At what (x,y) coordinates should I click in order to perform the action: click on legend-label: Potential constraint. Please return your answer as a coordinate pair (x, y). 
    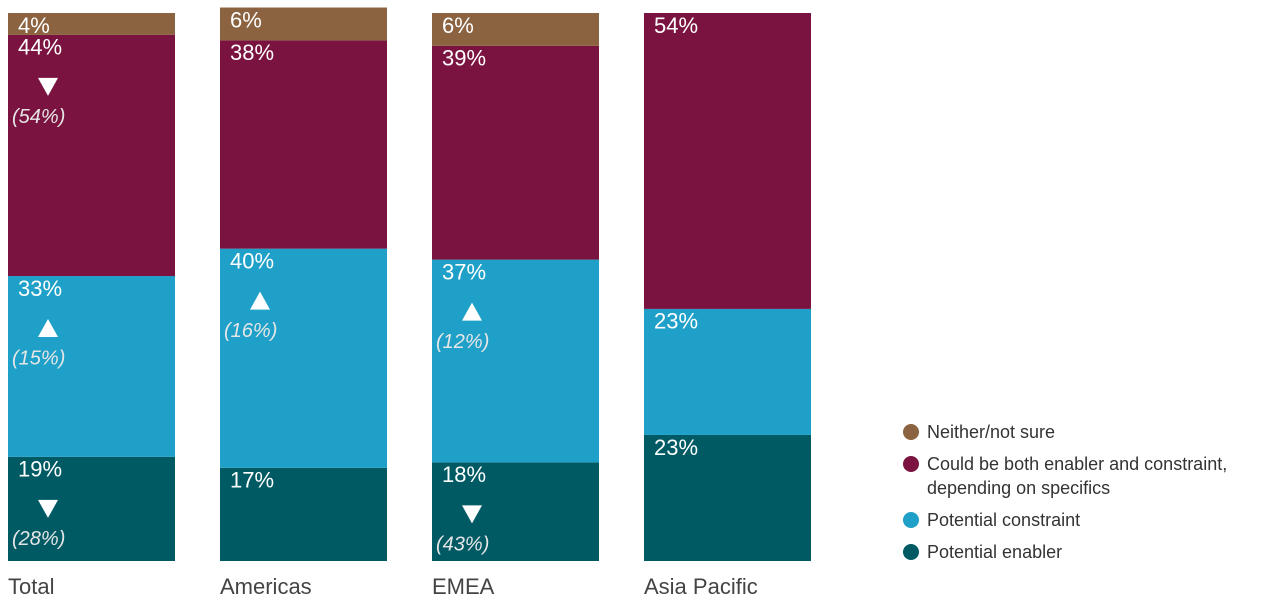
    Looking at the image, I should click on (1004, 520).